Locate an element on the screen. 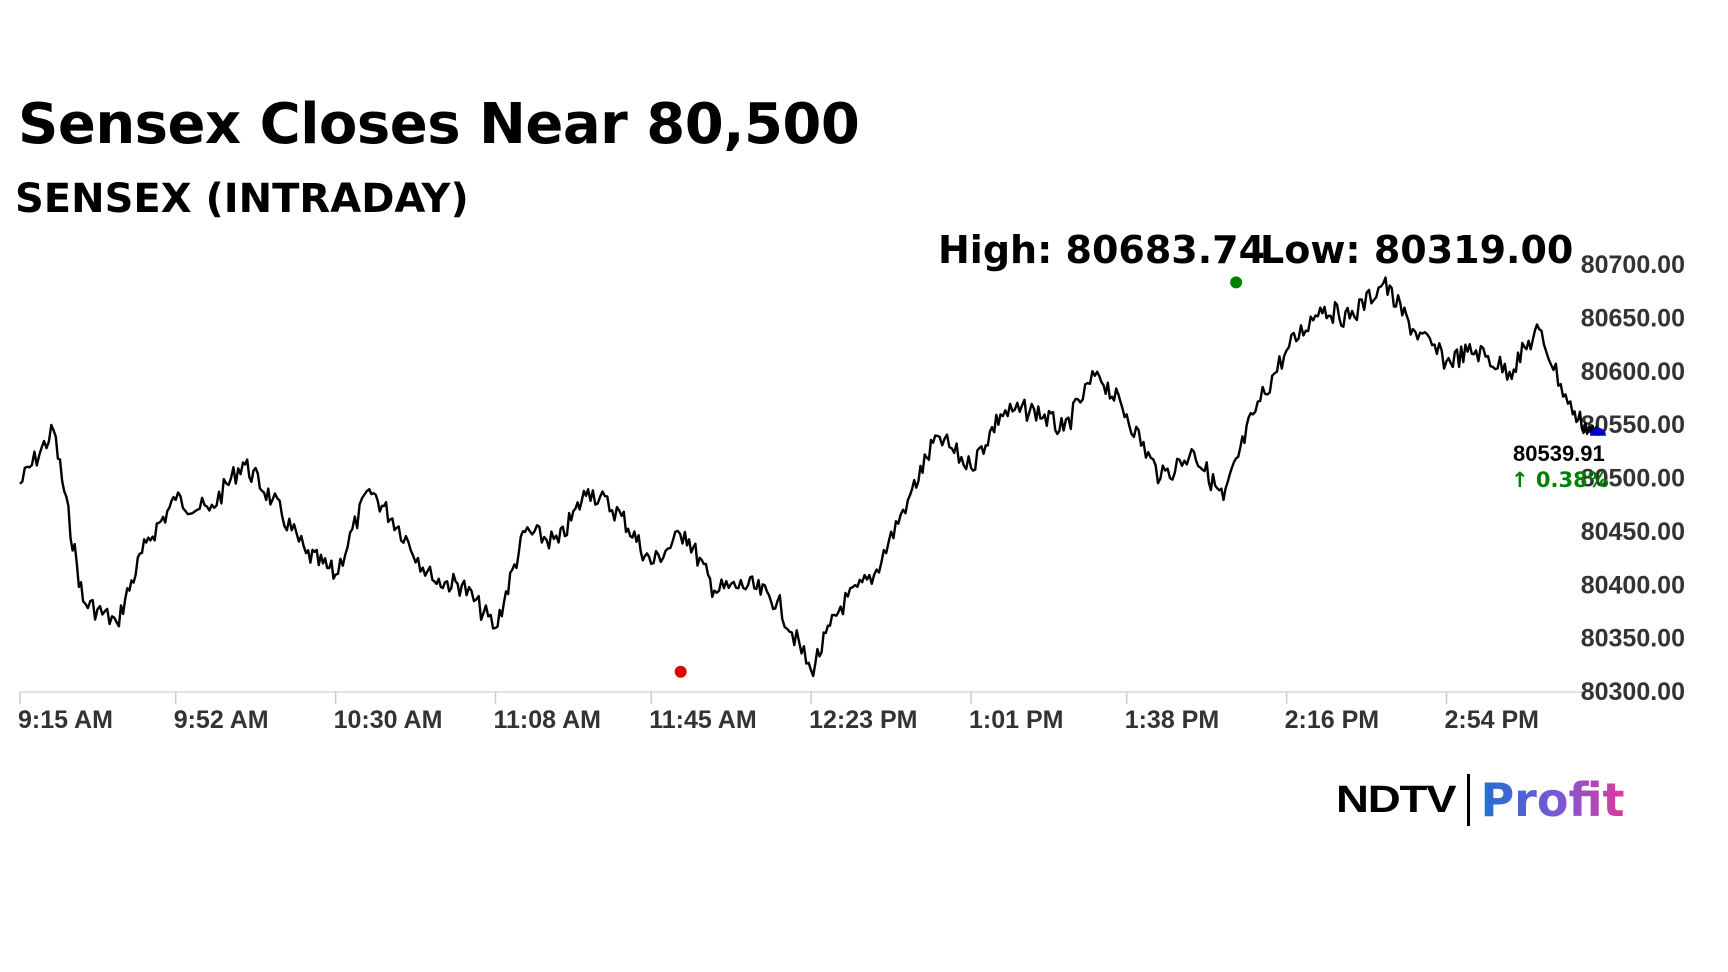 Image resolution: width=1728 pixels, height=972 pixels. chart-title: Sensex Closes Near 80,500 is located at coordinates (439, 124).